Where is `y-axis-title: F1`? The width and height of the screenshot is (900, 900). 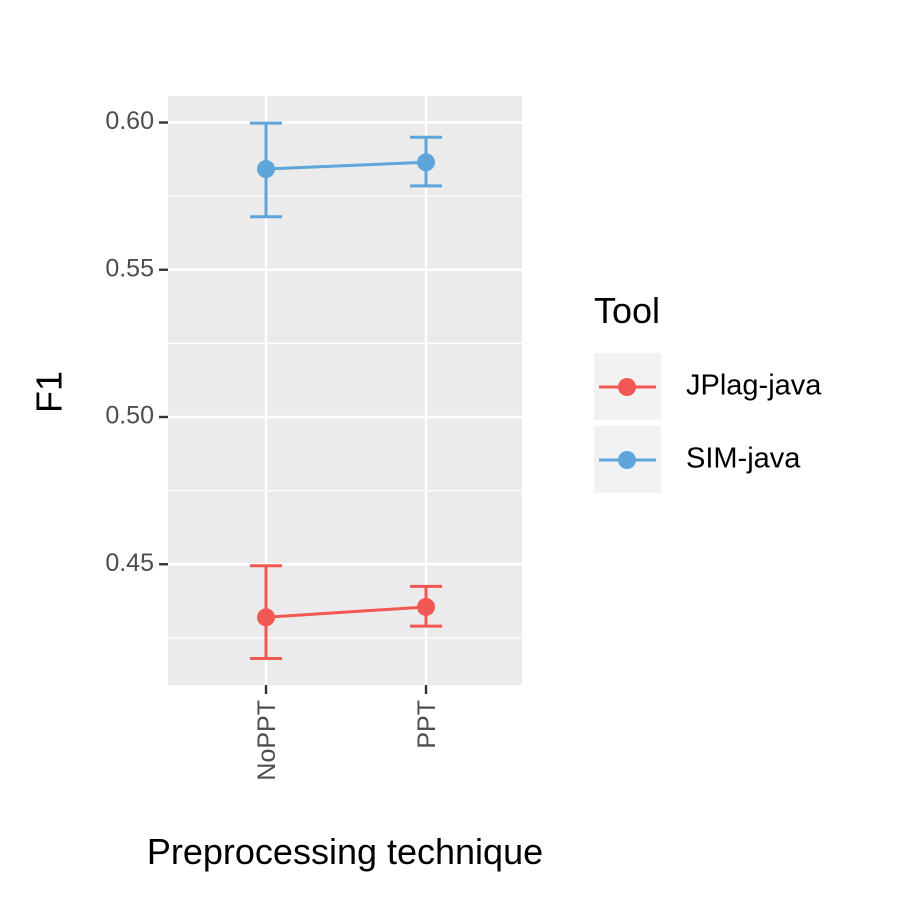 y-axis-title: F1 is located at coordinates (49, 392).